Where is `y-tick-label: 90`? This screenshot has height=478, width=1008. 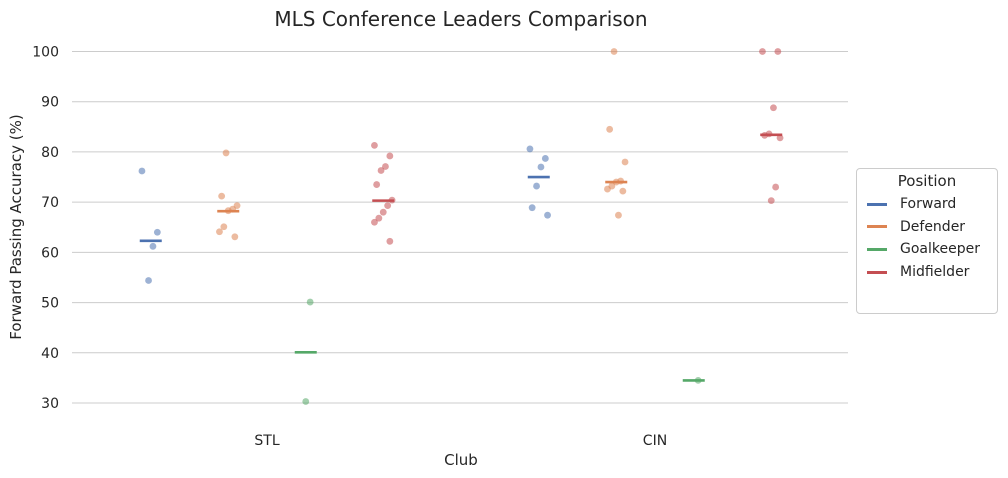 y-tick-label: 90 is located at coordinates (50, 103).